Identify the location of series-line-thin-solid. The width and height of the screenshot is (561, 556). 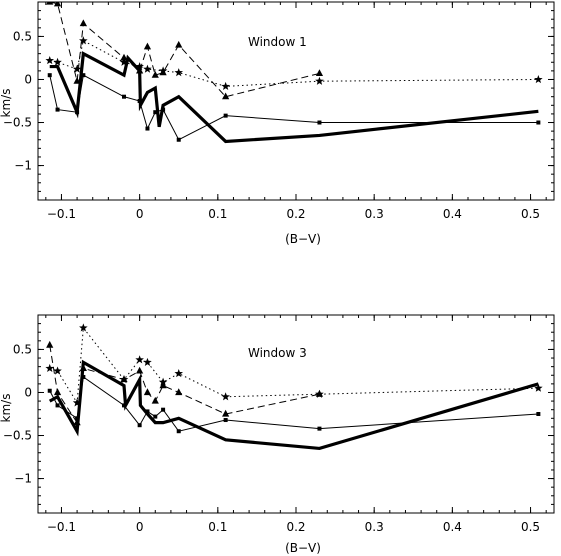
(294, 107).